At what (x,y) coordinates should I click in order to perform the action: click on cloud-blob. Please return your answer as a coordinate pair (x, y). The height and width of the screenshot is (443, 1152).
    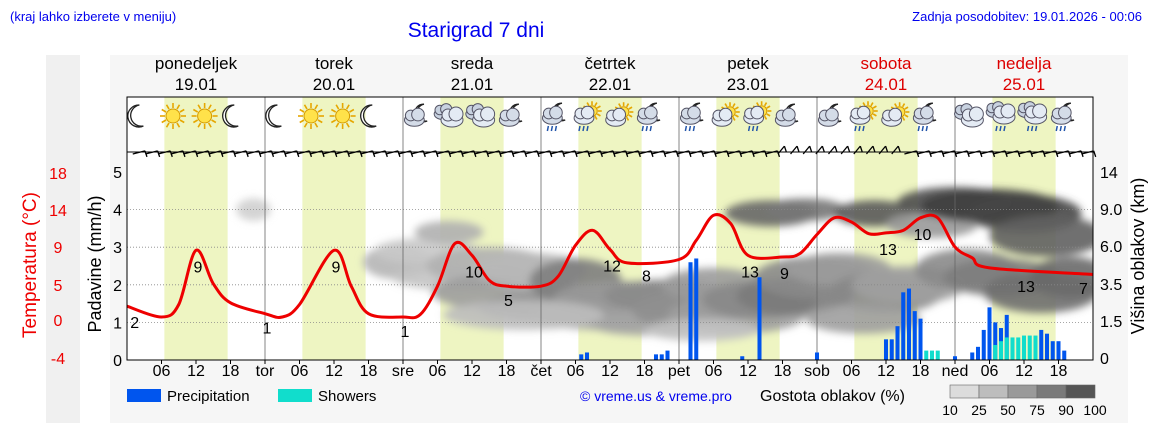
    Looking at the image, I should click on (449, 232).